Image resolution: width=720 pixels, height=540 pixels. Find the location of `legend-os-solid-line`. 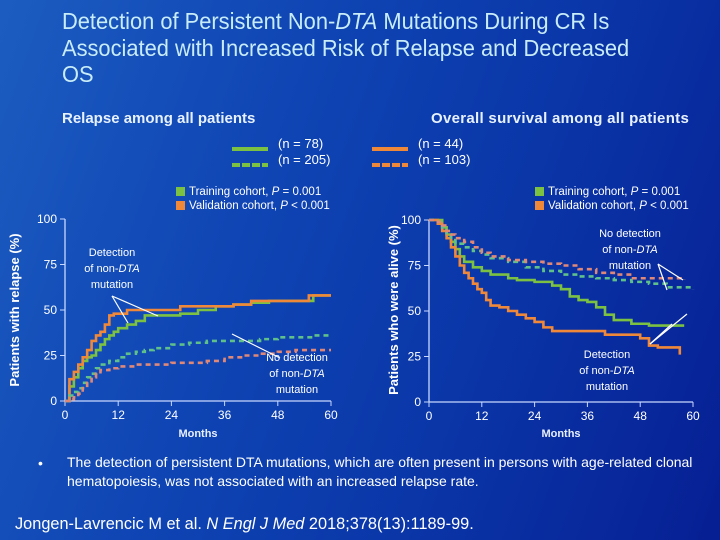

legend-os-solid-line is located at coordinates (390, 149).